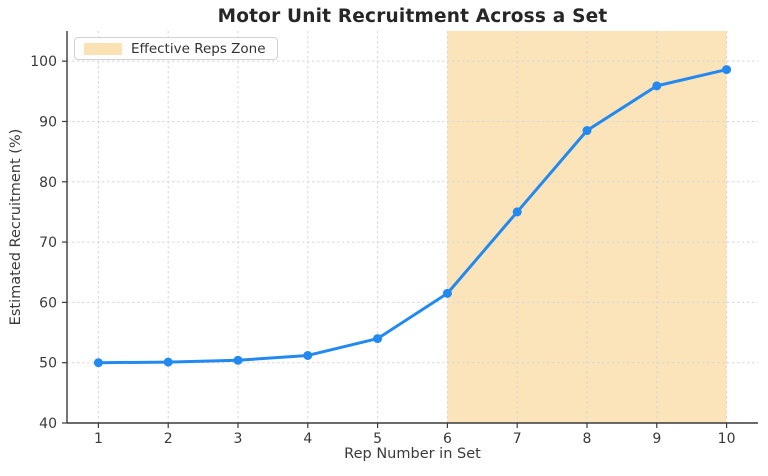  What do you see at coordinates (48, 122) in the screenshot?
I see `y-tick-label-90: 90` at bounding box center [48, 122].